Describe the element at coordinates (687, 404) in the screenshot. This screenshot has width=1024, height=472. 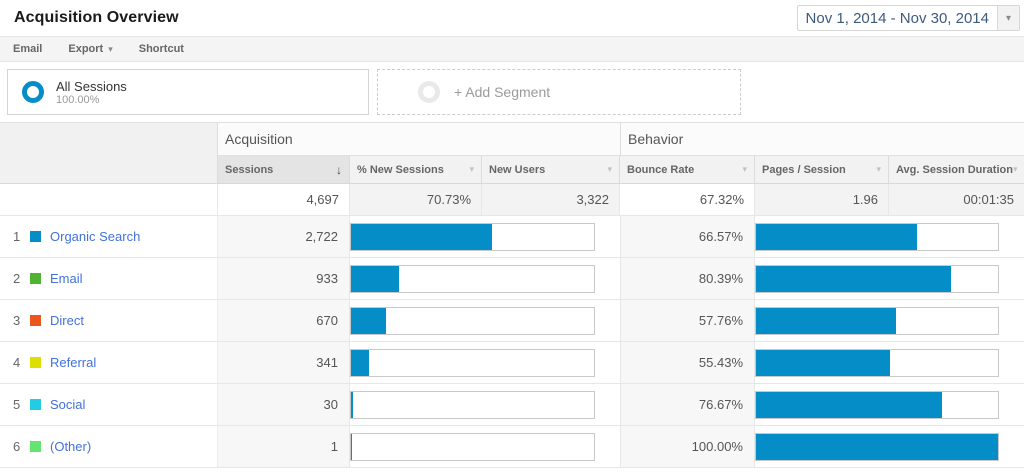
I see `bounce-rate-value: 76.67%` at that location.